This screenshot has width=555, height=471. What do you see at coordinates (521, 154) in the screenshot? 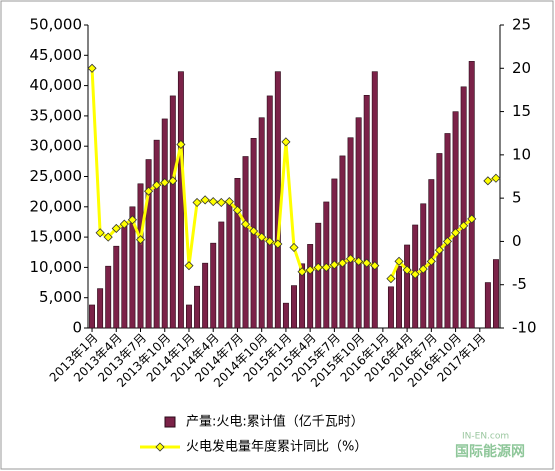
I see `y2-tick-label: 10` at bounding box center [521, 154].